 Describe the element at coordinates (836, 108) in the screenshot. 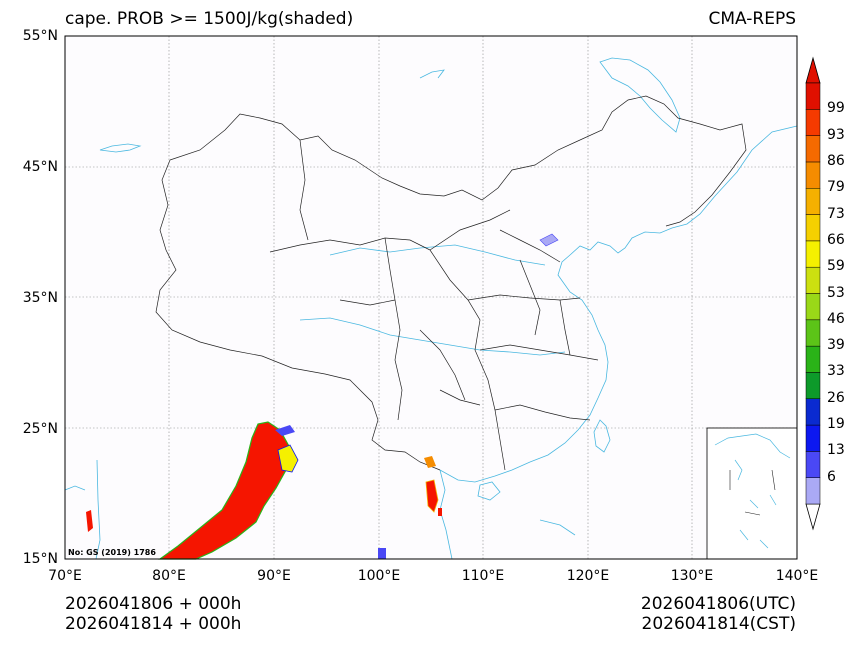

I see `colorbar-tick-label: 99` at that location.